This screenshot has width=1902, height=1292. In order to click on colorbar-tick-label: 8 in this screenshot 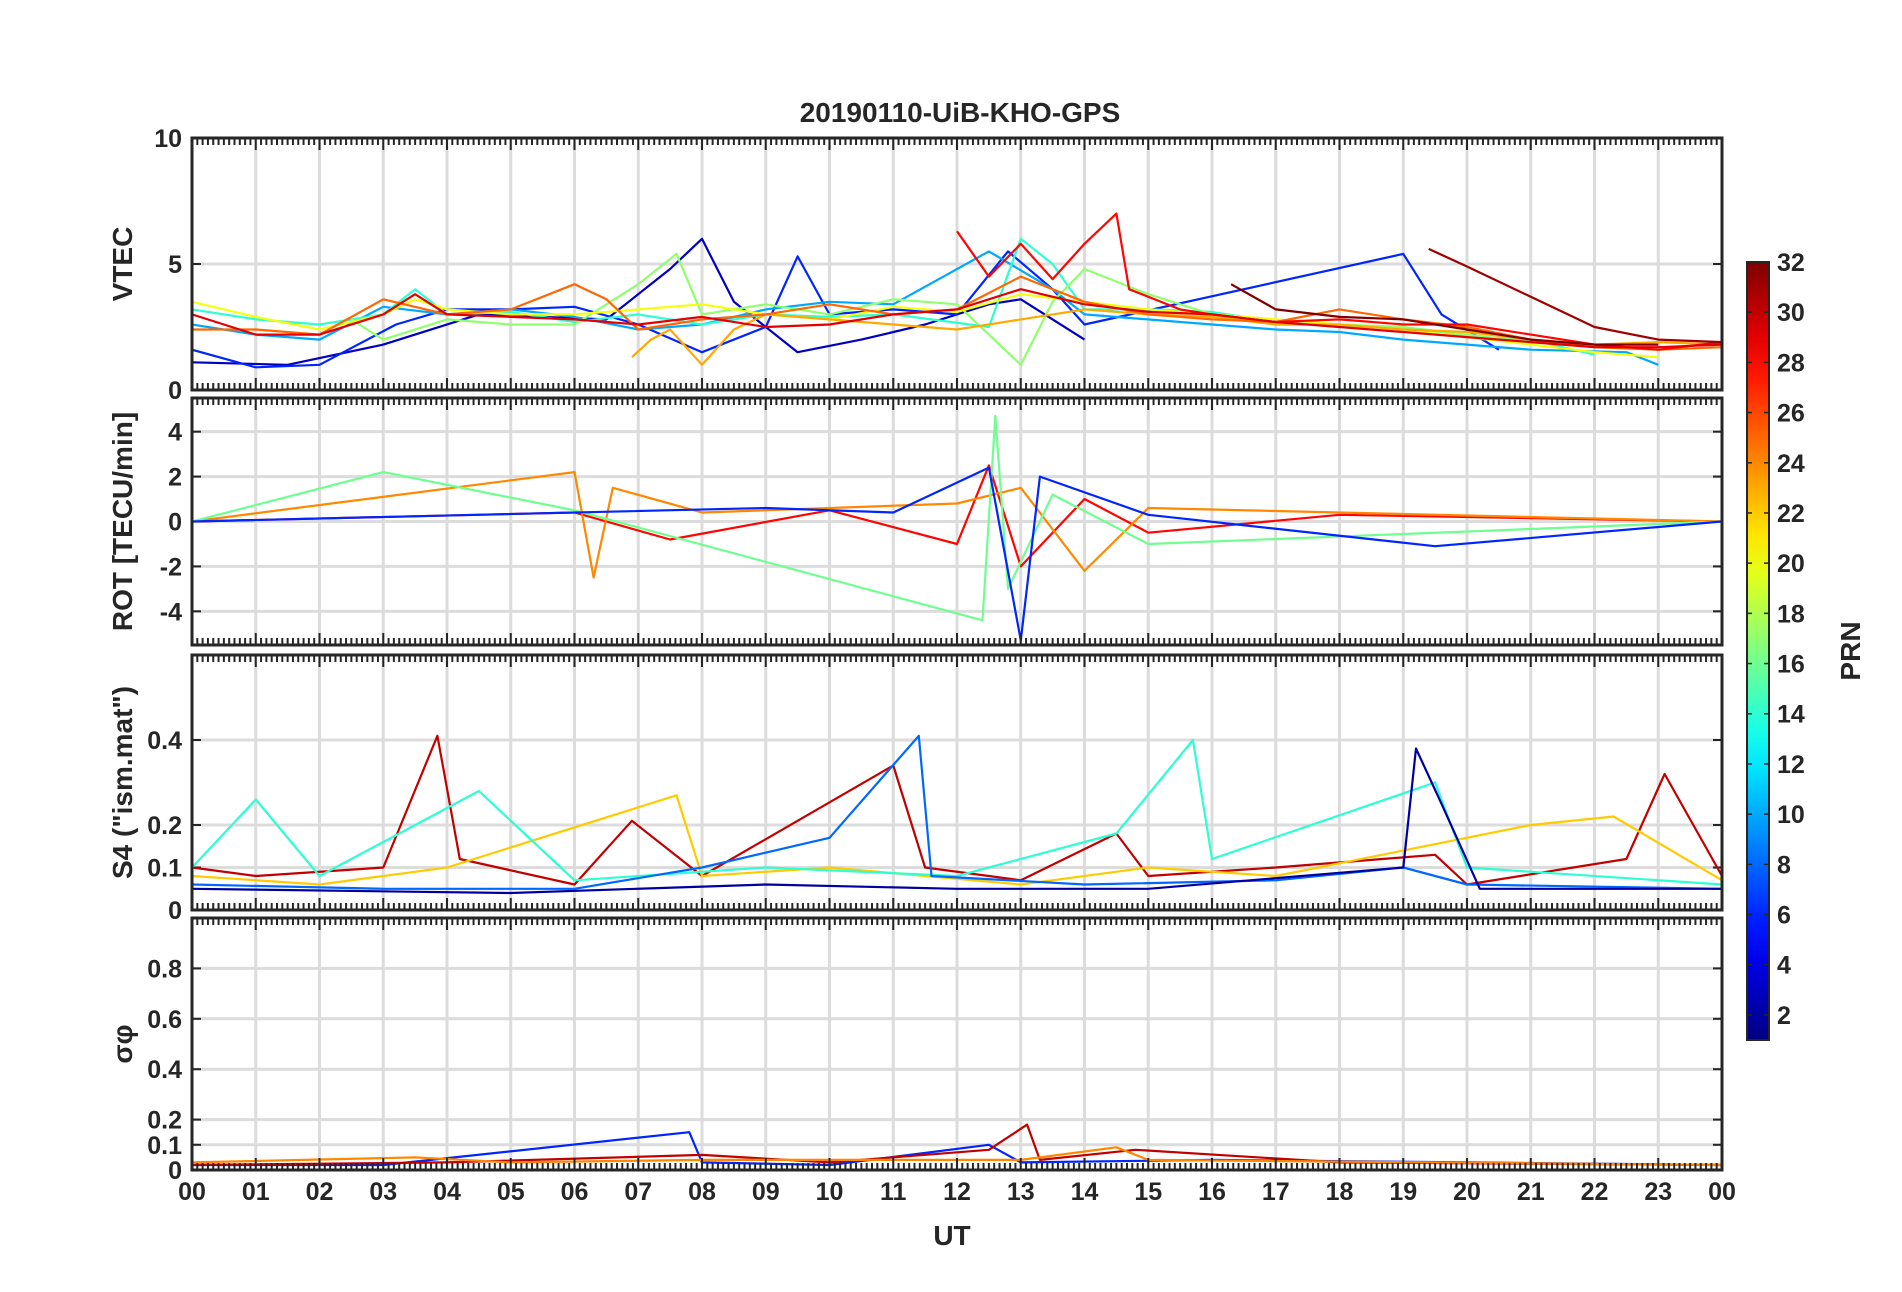, I will do `click(1784, 865)`.